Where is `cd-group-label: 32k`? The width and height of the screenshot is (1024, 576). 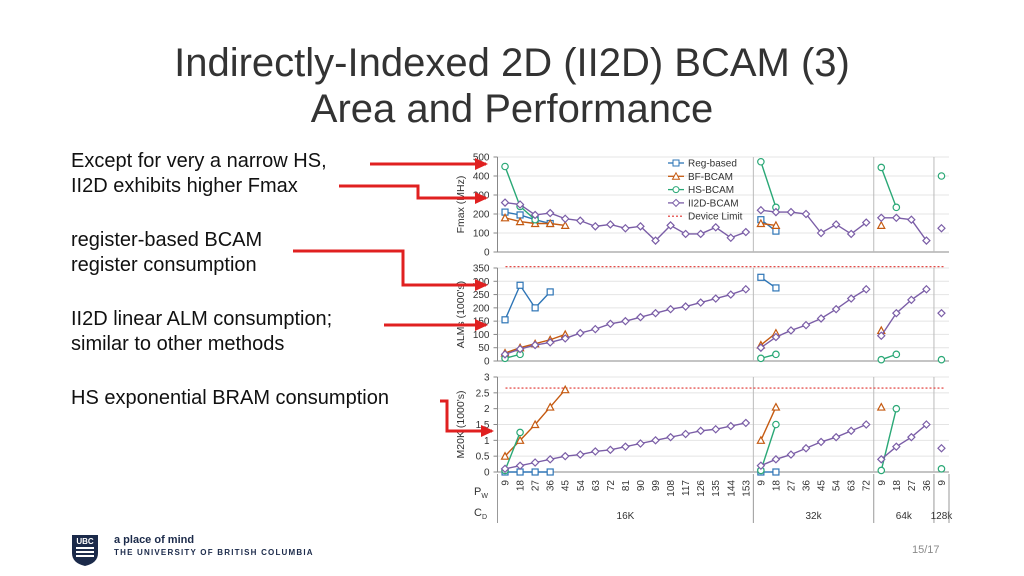
cd-group-label: 32k is located at coordinates (813, 516).